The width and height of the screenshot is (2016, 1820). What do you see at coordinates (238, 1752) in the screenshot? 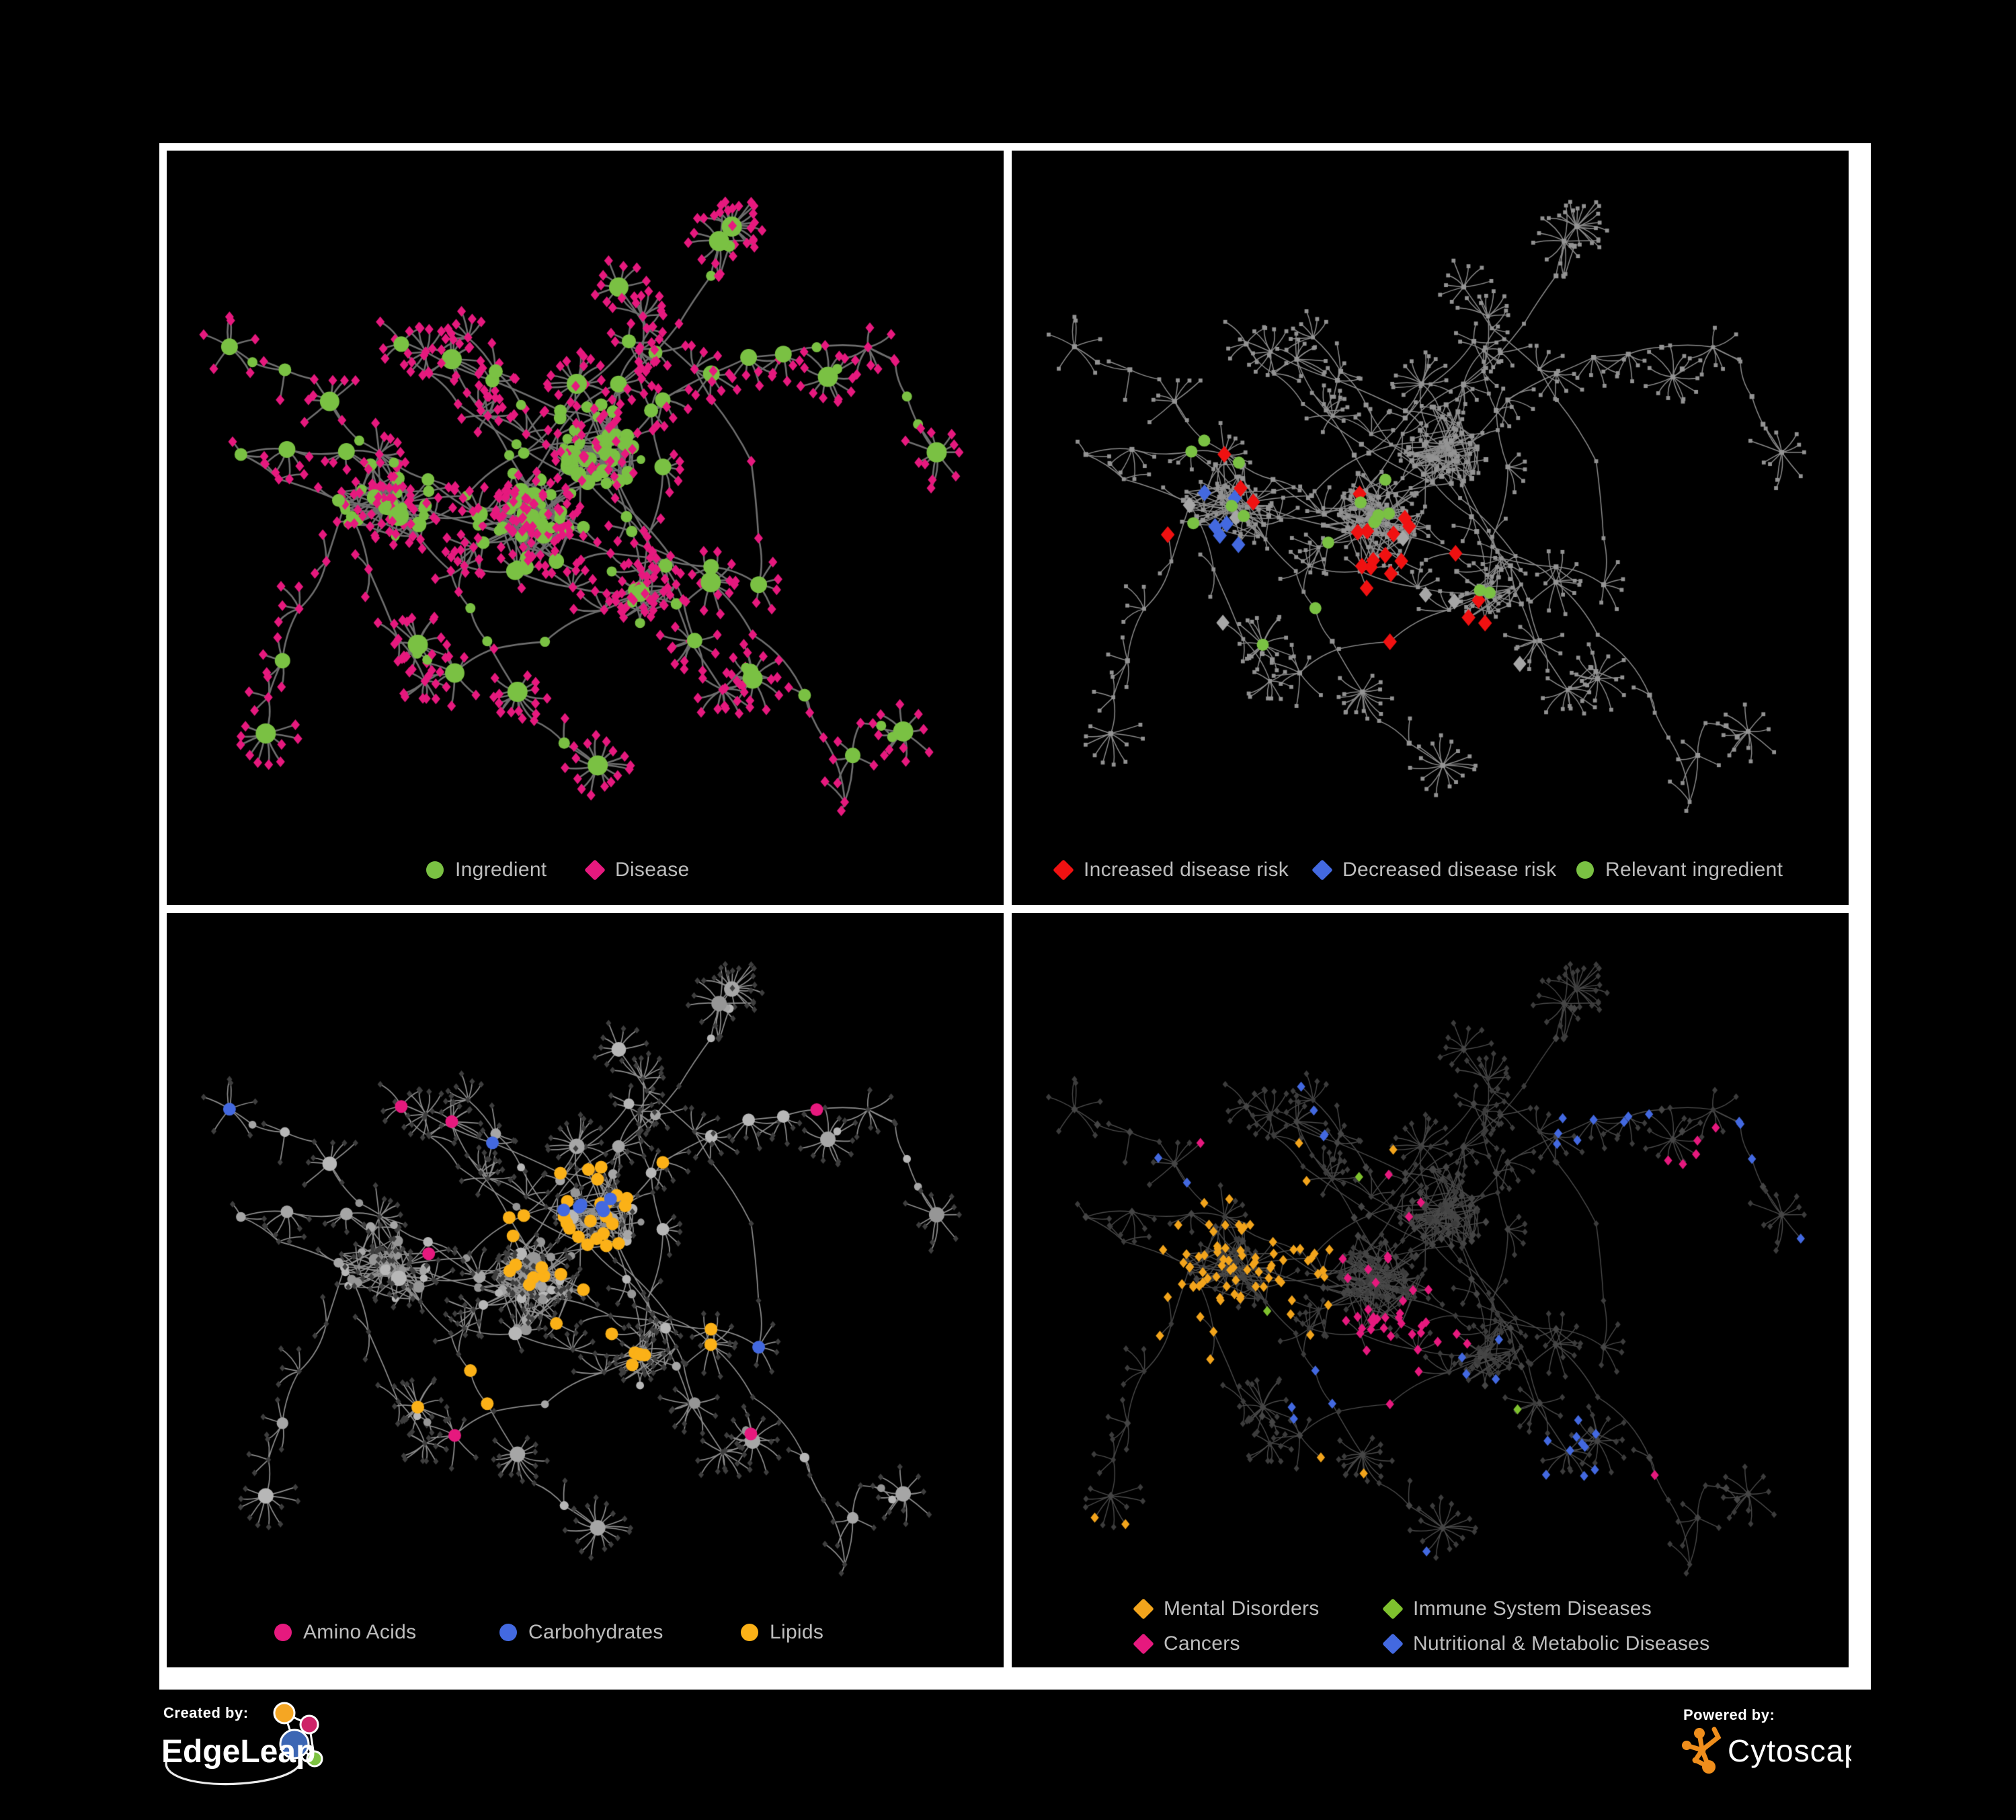
I see `edgeleap-brand-text: EdgeLeap` at bounding box center [238, 1752].